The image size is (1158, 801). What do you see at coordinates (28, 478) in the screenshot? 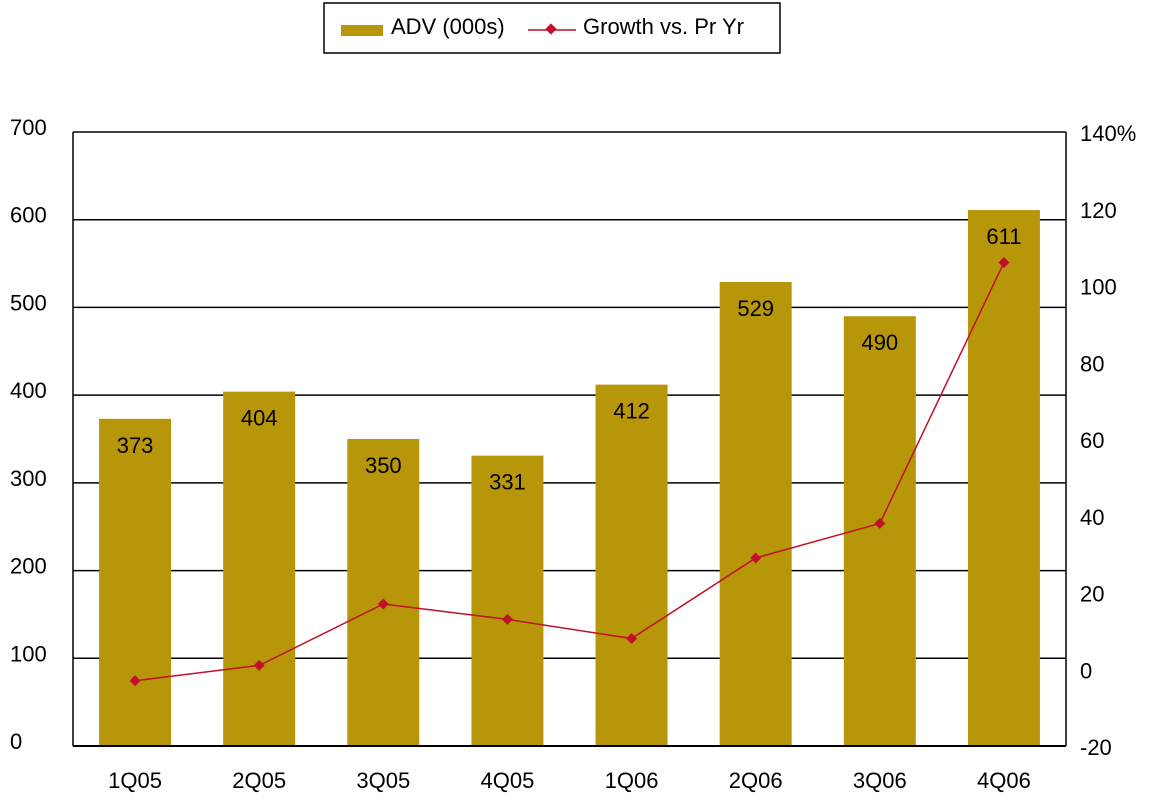
I see `left-tick-300: 300` at bounding box center [28, 478].